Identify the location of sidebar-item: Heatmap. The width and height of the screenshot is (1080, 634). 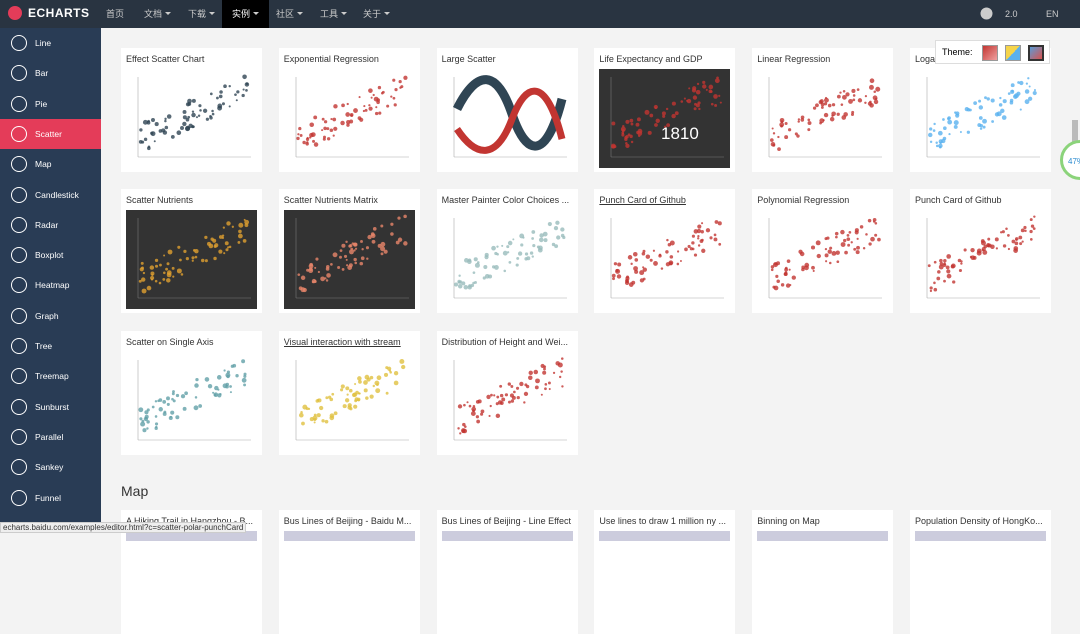
(50, 285).